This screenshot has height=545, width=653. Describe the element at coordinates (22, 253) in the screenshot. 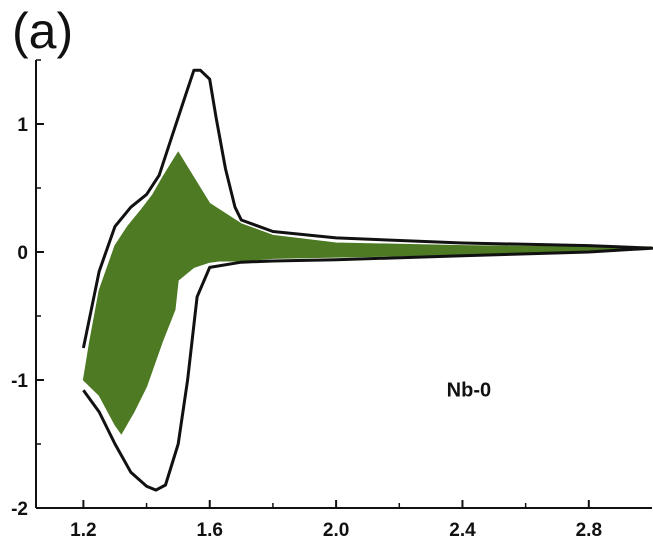

I see `y-tick-label-1: 0` at that location.